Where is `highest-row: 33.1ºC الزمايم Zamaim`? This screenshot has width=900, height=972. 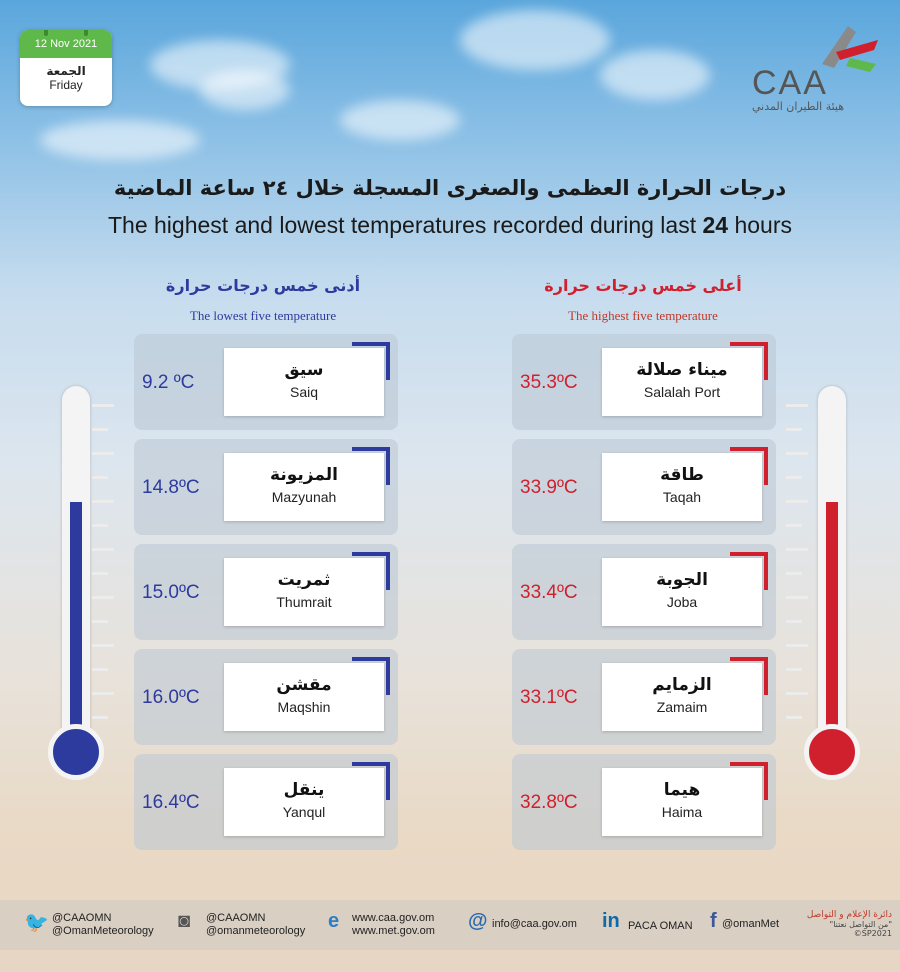
highest-row: 33.1ºC الزمايم Zamaim is located at coordinates (644, 697).